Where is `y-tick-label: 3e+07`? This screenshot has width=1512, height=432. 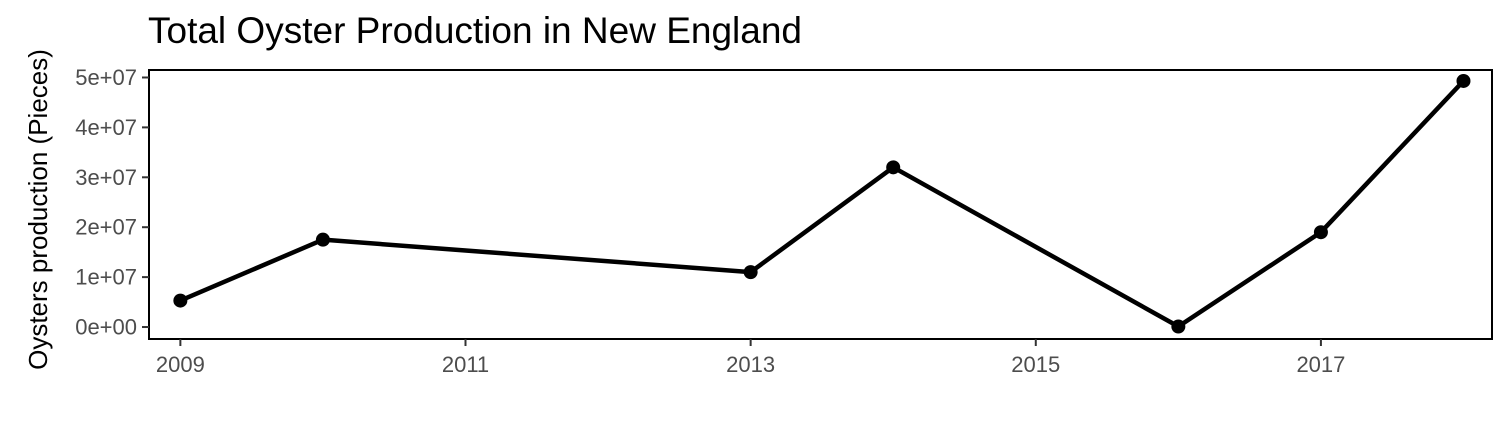
y-tick-label: 3e+07 is located at coordinates (106, 177).